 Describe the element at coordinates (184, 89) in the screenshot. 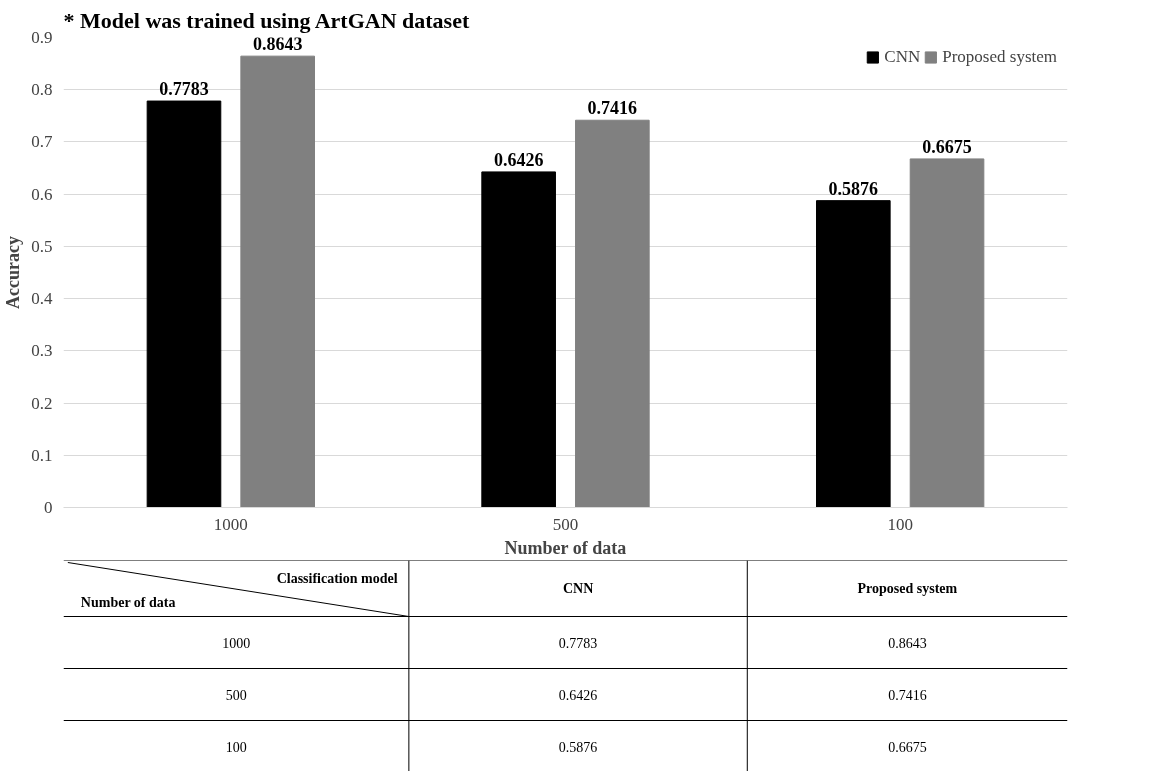

I see `data-label: 0.7783` at that location.